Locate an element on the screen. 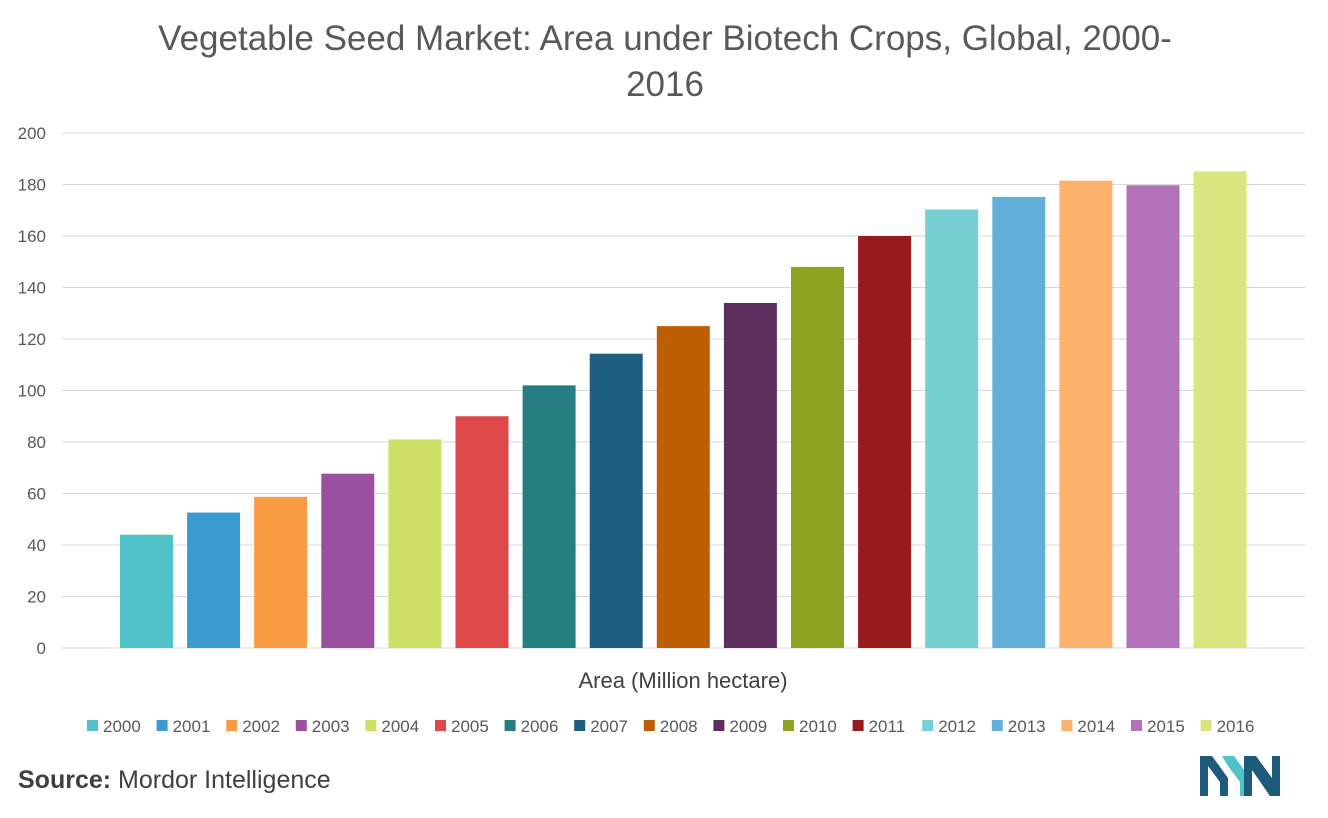 This screenshot has height=818, width=1328. bar-2007 is located at coordinates (616, 500).